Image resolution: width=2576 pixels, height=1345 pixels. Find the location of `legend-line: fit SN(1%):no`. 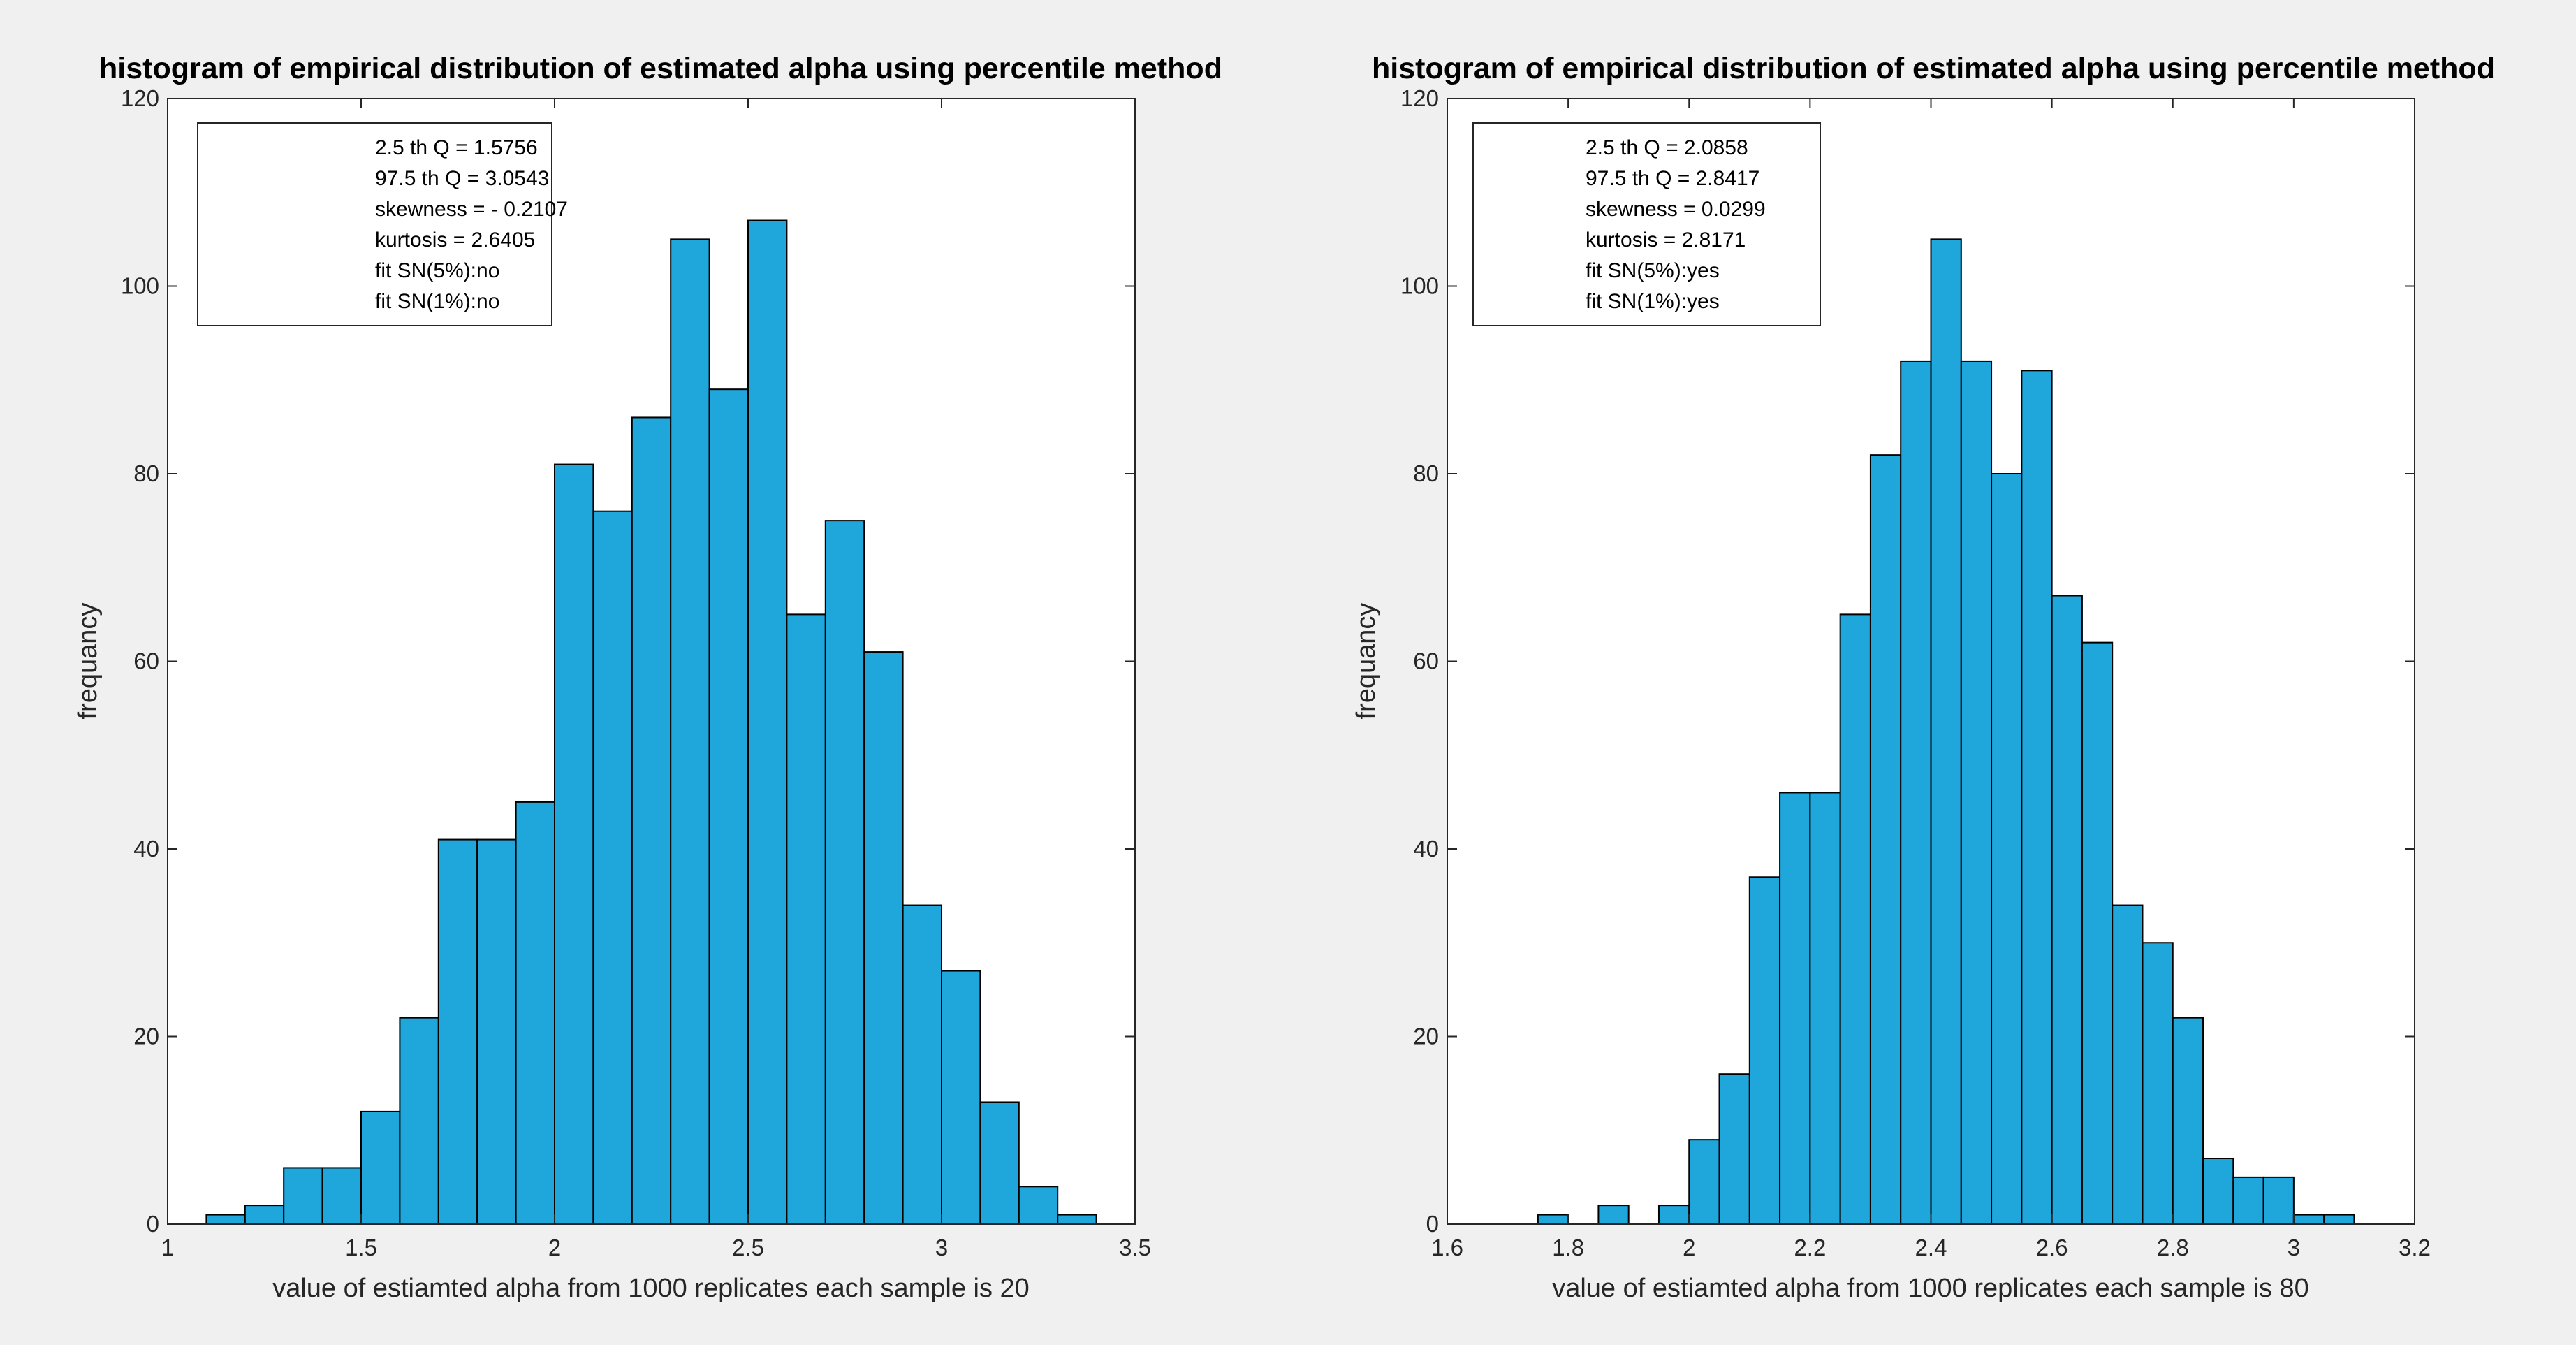

legend-line: fit SN(1%):no is located at coordinates (437, 301).